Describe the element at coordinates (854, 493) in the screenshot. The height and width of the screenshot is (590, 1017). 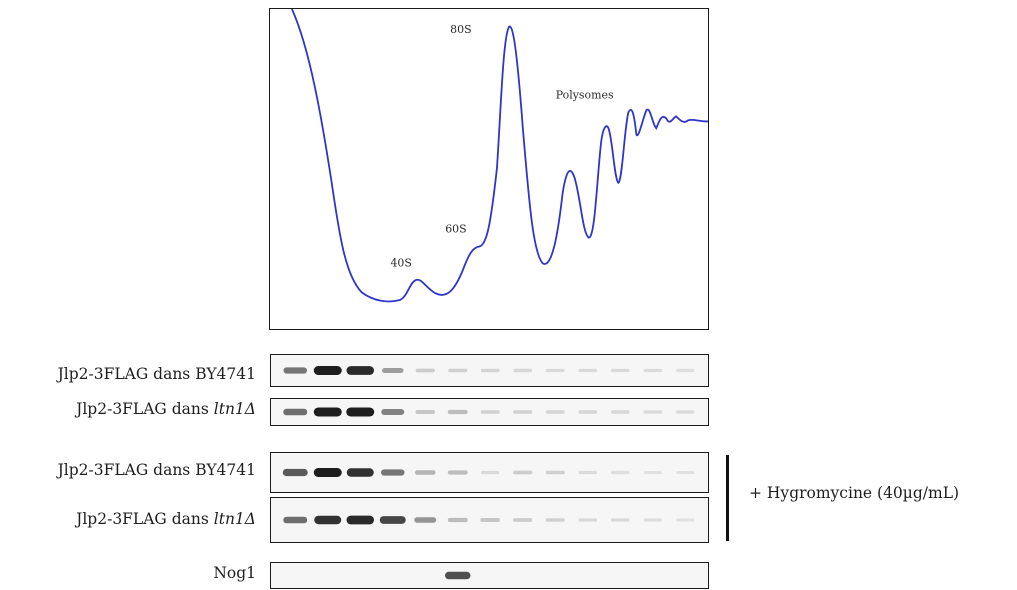
I see `treatment-label: + Hygromycine (40µg/mL)` at that location.